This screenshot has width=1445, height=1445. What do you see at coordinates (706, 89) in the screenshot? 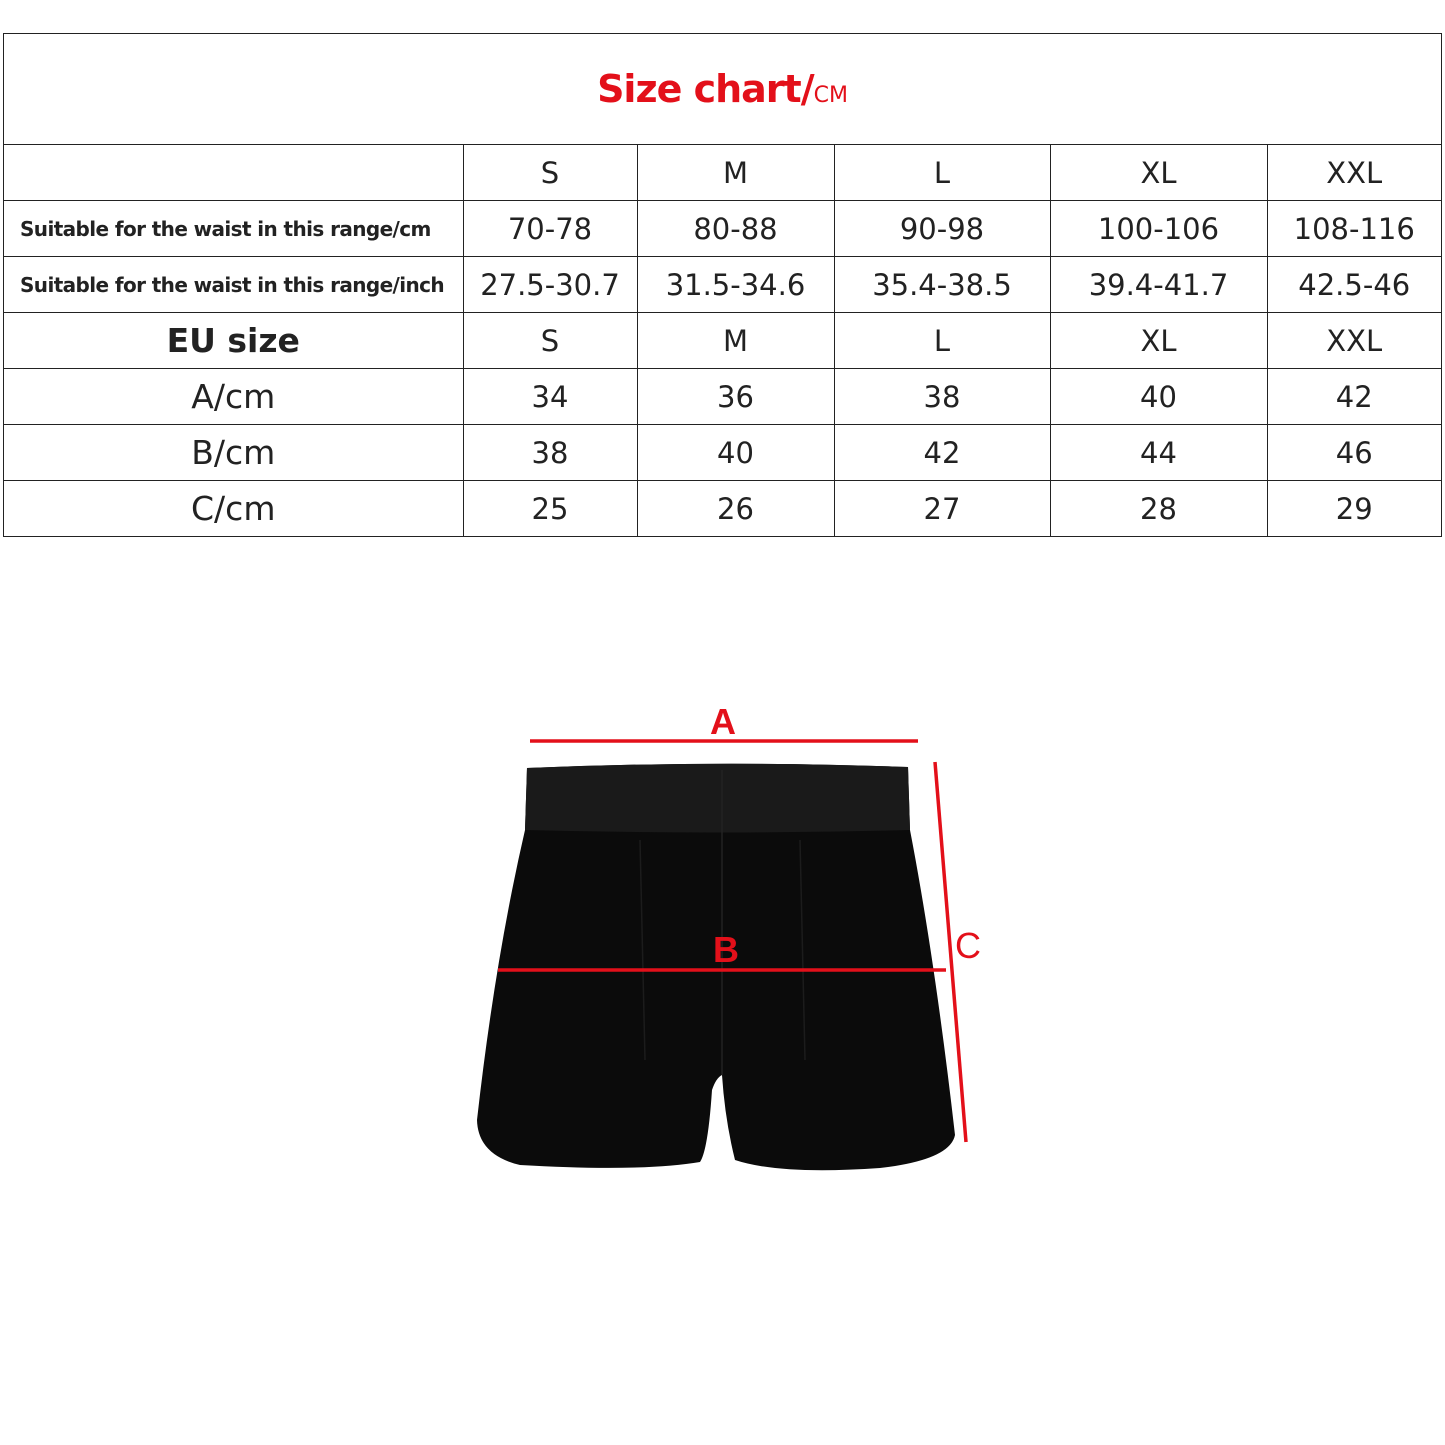
I see `title-text: Size chart/` at bounding box center [706, 89].